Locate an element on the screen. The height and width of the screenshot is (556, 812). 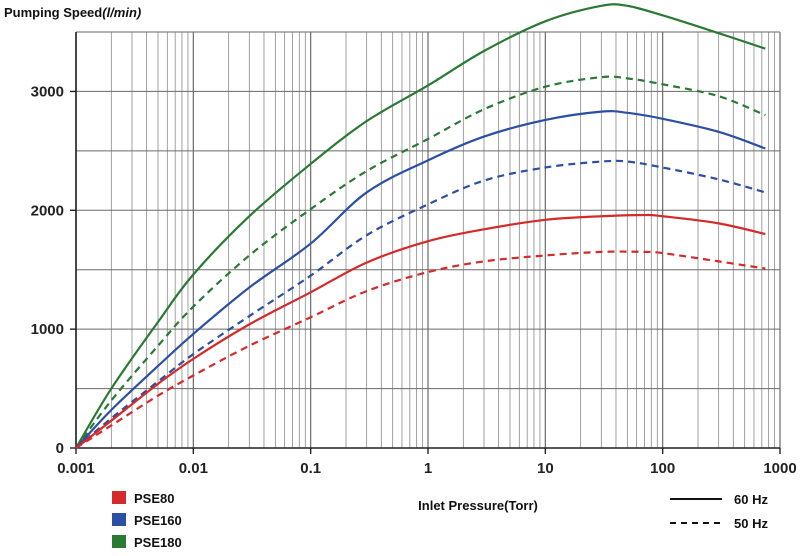
legend-swatch-pse80 is located at coordinates (119, 497).